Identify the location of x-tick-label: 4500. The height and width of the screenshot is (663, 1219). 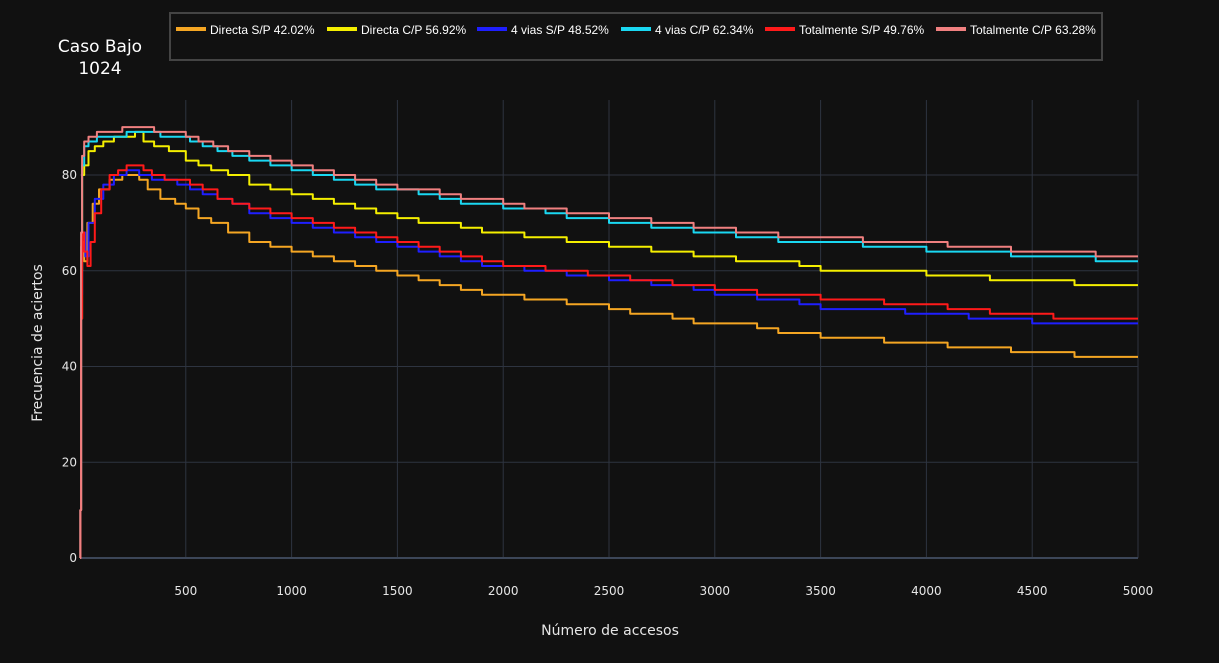
(1032, 591).